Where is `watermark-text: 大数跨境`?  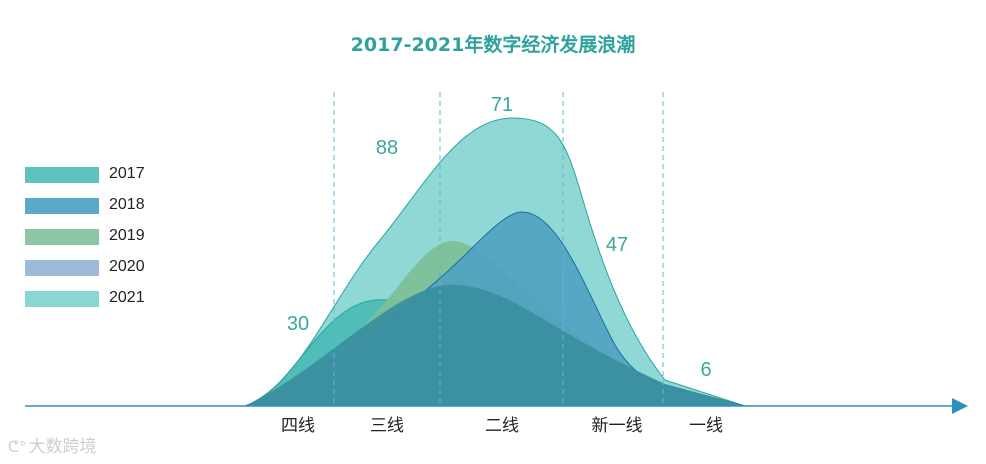 watermark-text: 大数跨境 is located at coordinates (62, 447).